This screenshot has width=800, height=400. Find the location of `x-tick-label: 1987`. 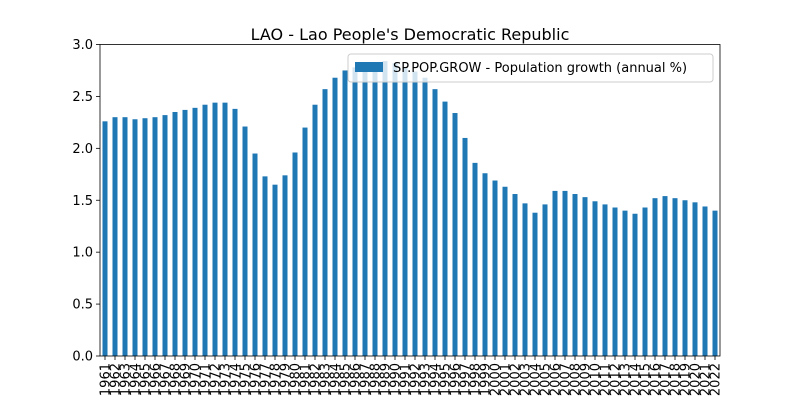

x-tick-label: 1987 is located at coordinates (366, 379).